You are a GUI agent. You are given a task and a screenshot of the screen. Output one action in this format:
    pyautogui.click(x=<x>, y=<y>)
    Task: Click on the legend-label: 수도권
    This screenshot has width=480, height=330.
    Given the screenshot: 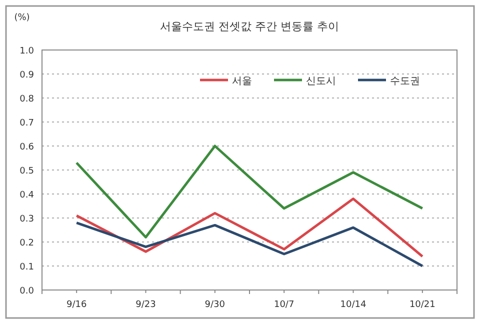 What is the action you would take?
    pyautogui.click(x=405, y=81)
    